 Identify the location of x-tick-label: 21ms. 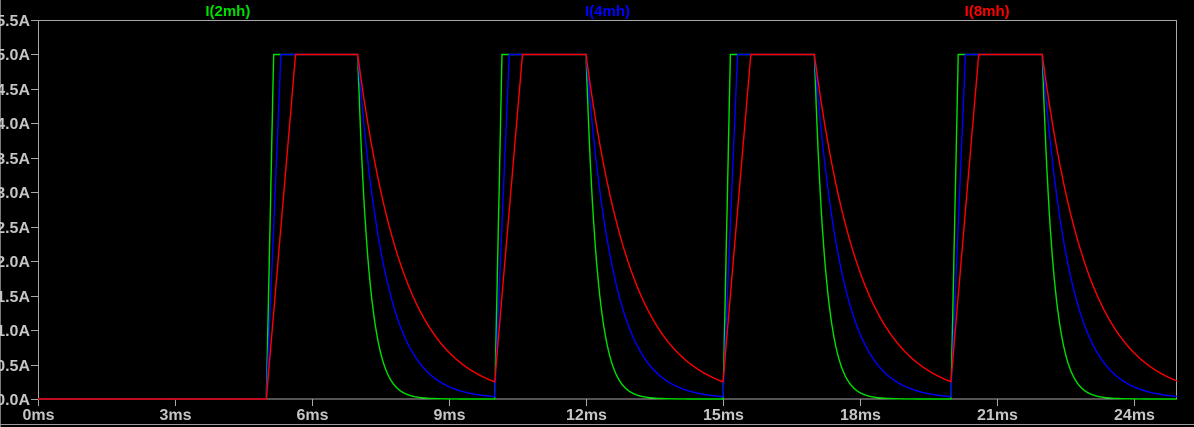
(997, 415).